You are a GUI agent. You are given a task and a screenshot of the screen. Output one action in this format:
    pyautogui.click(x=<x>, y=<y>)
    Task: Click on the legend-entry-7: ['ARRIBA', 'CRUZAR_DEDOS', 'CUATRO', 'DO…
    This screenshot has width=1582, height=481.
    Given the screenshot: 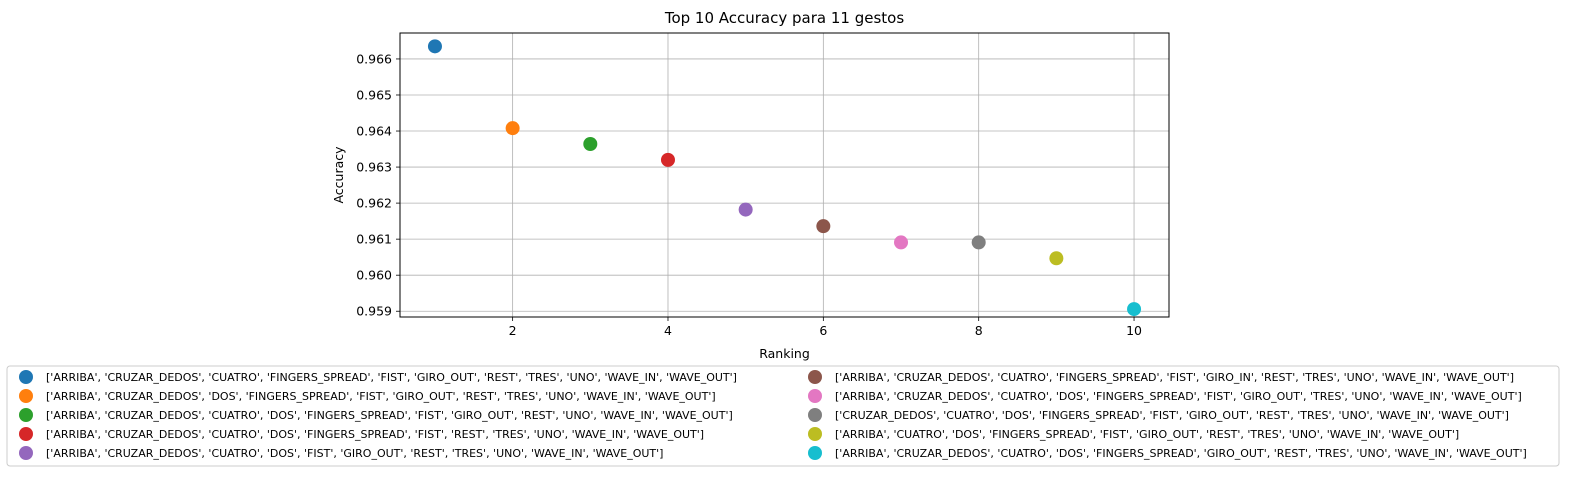 What is the action you would take?
    pyautogui.click(x=1178, y=396)
    